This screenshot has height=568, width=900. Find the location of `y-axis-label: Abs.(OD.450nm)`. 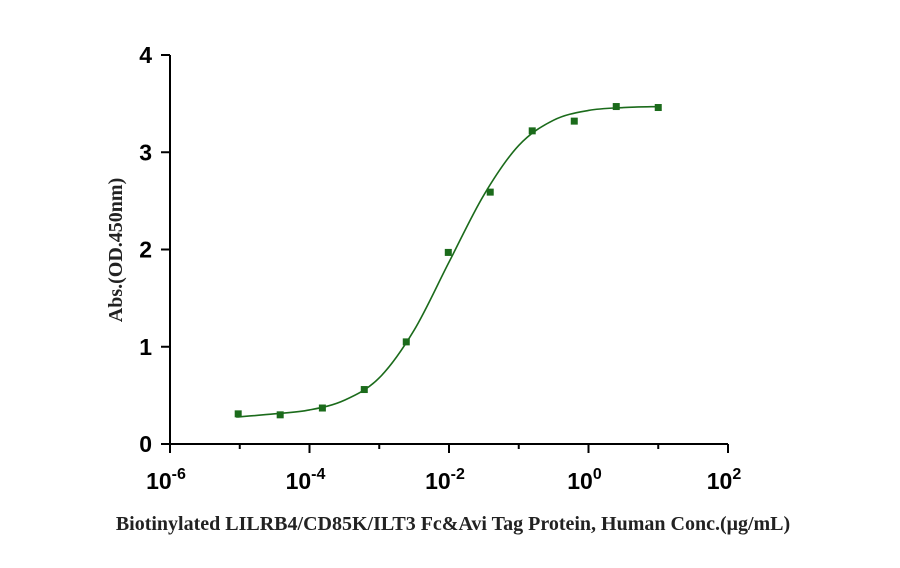

y-axis-label: Abs.(OD.450nm) is located at coordinates (116, 250).